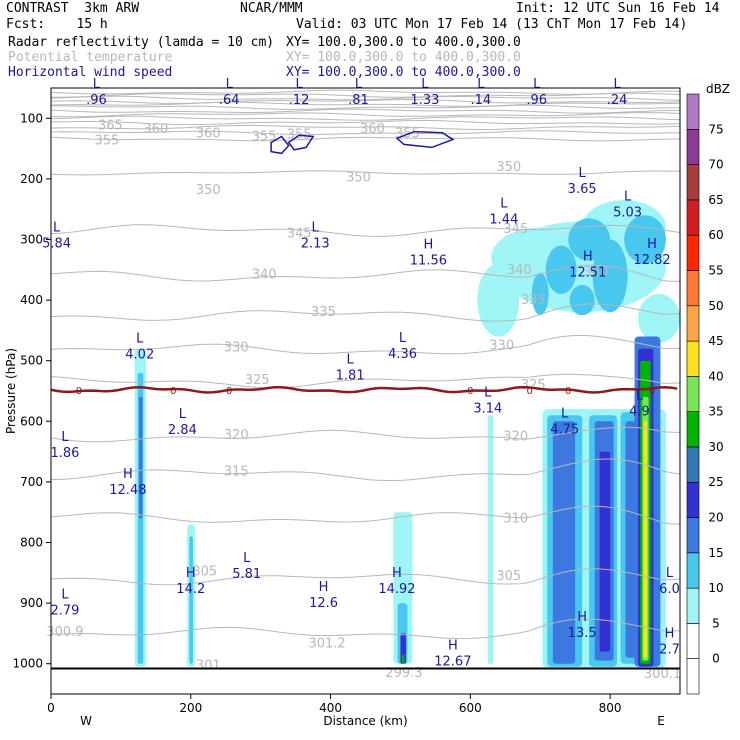 This screenshot has width=740, height=740. I want to click on colorbar-tick-label: 5, so click(716, 623).